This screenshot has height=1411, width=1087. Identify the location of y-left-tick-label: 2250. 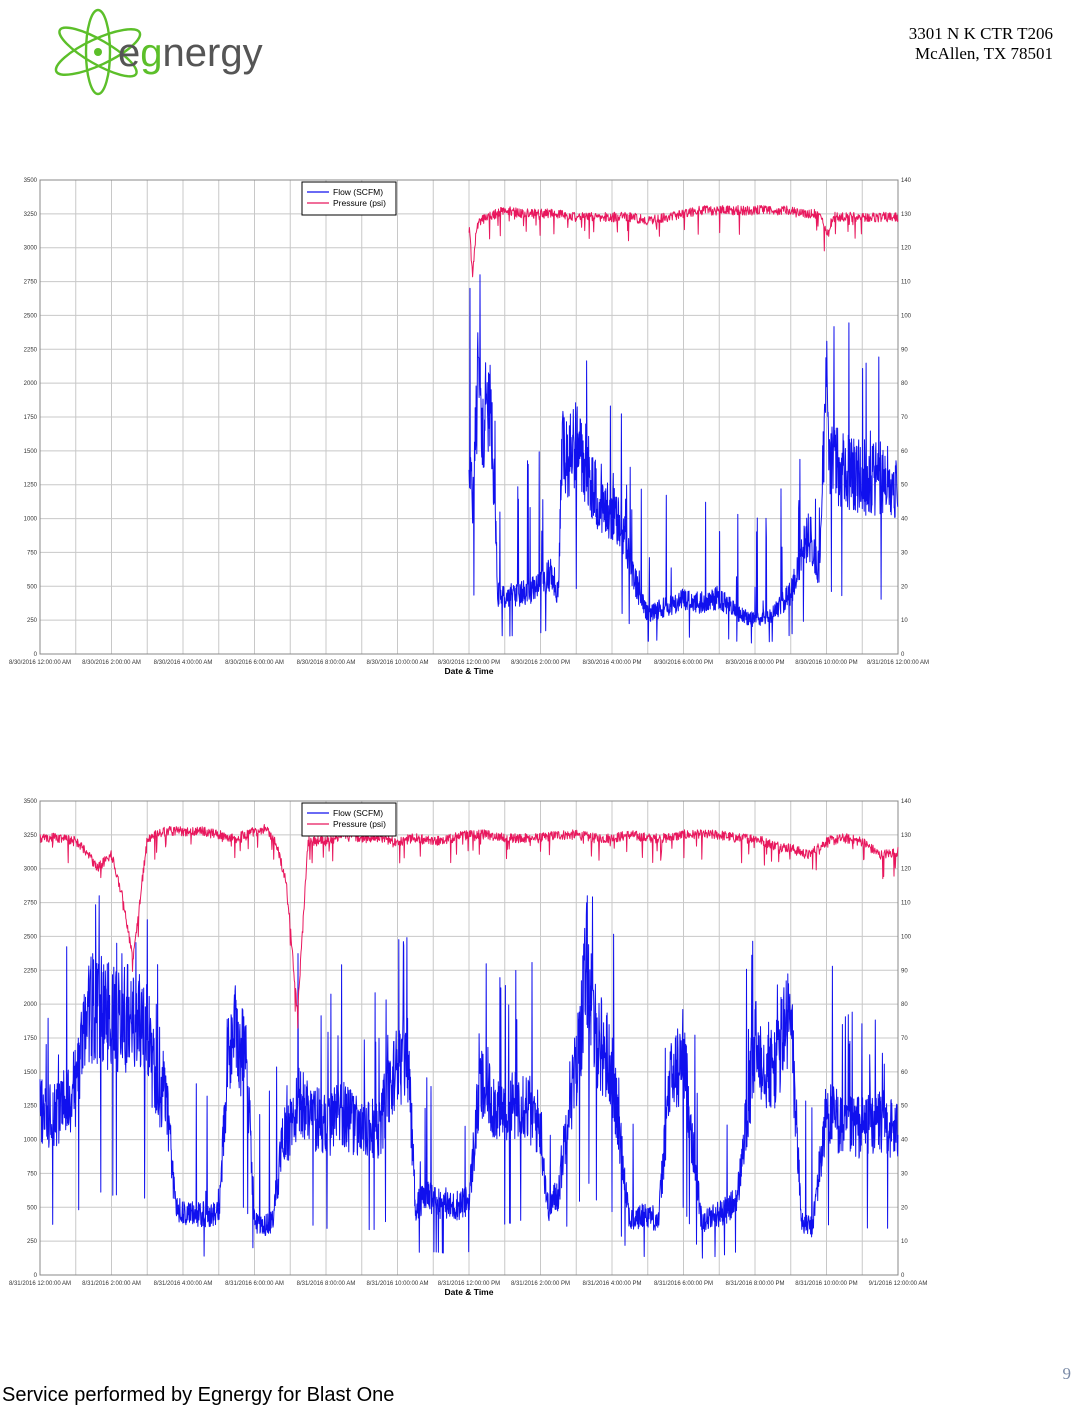
(31, 350).